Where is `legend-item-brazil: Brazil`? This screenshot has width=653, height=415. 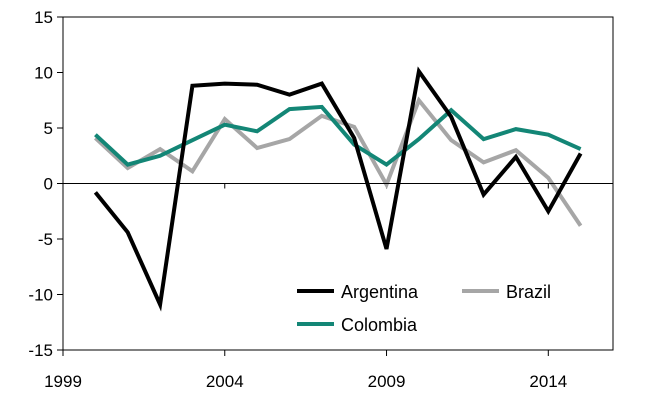
legend-item-brazil: Brazil is located at coordinates (506, 292).